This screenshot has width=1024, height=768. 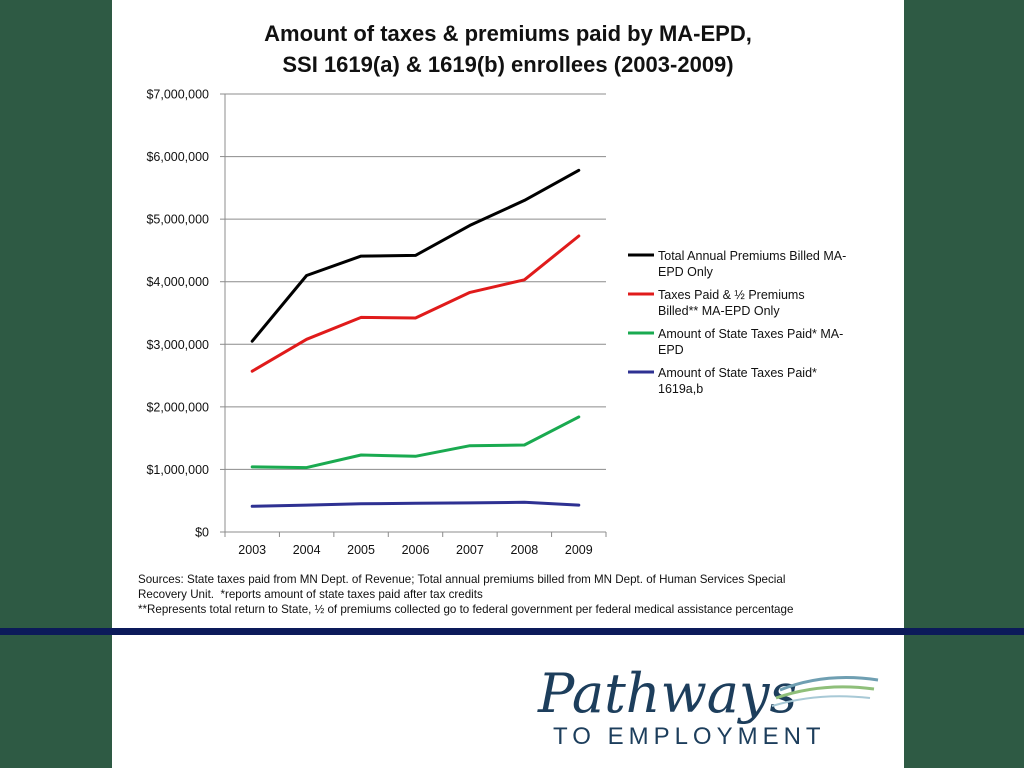 I want to click on legend-label: Amount of State Taxes Paid*, so click(x=737, y=373).